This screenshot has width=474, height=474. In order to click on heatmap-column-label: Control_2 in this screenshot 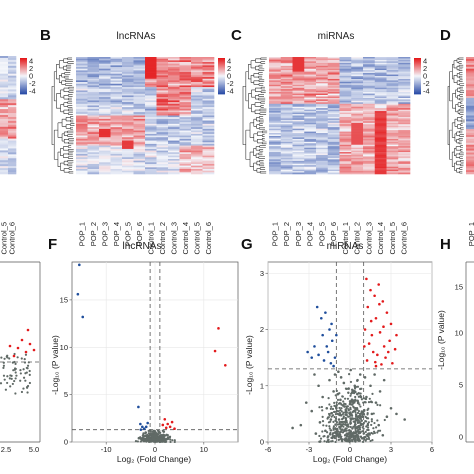, I will do `click(357, 238)`.